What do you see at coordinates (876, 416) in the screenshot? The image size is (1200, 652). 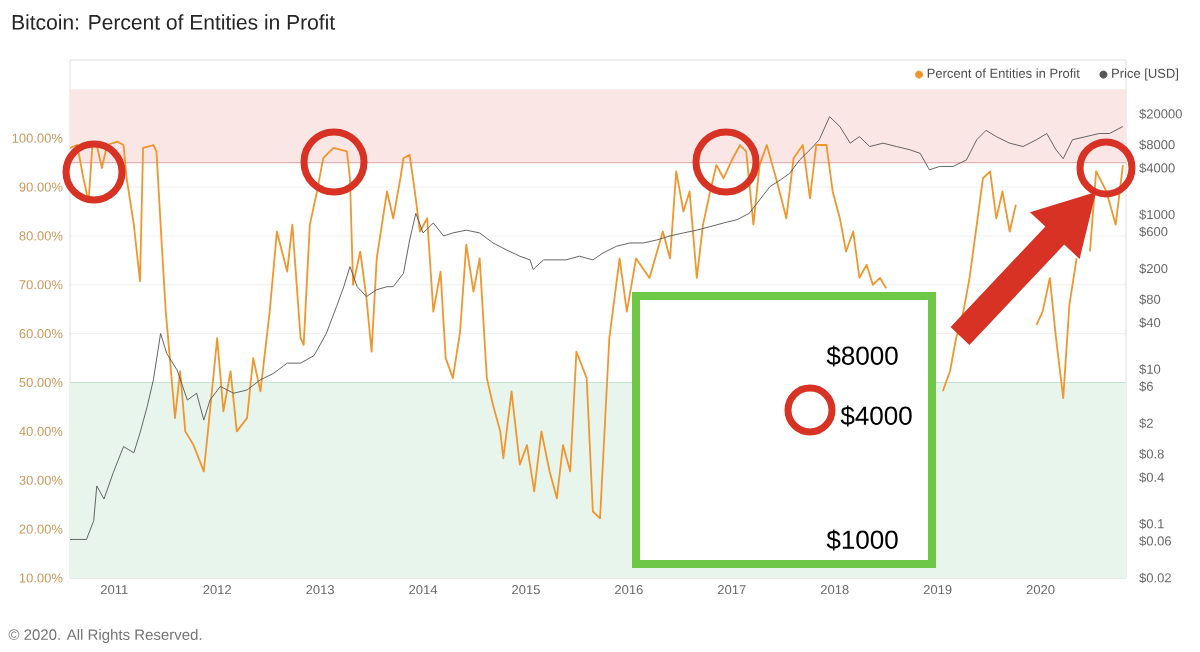 I see `annotation: $4000` at bounding box center [876, 416].